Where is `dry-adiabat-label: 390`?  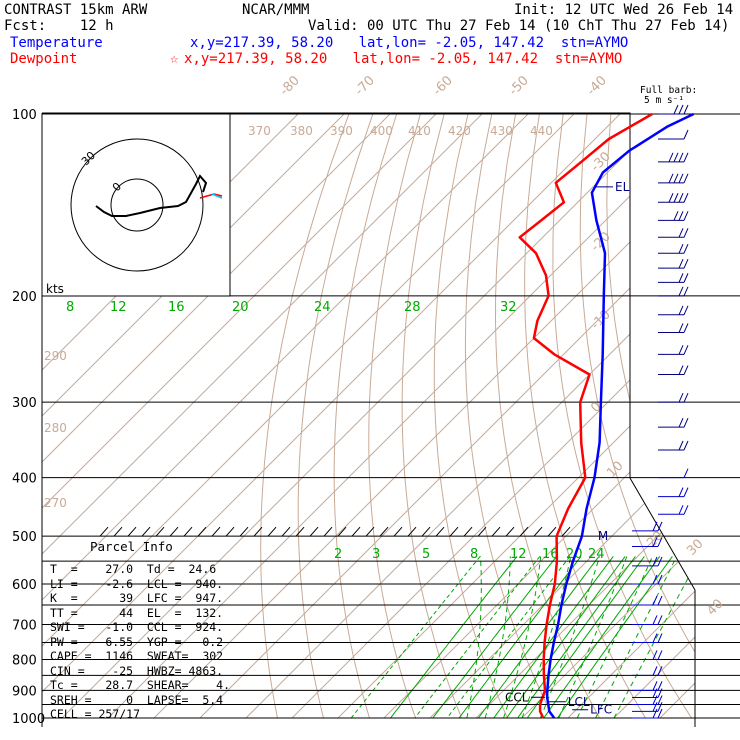
dry-adiabat-label: 390 is located at coordinates (341, 131).